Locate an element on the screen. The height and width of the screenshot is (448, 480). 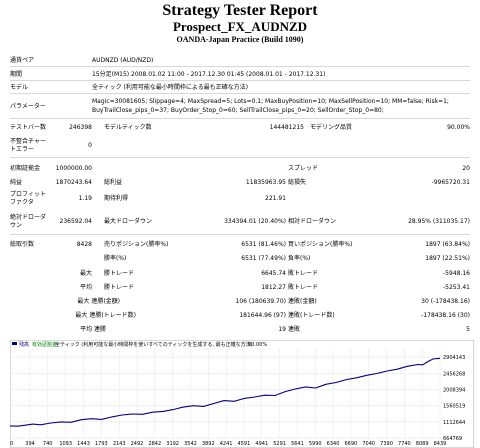
x-tick-label: 0 is located at coordinates (11, 444).